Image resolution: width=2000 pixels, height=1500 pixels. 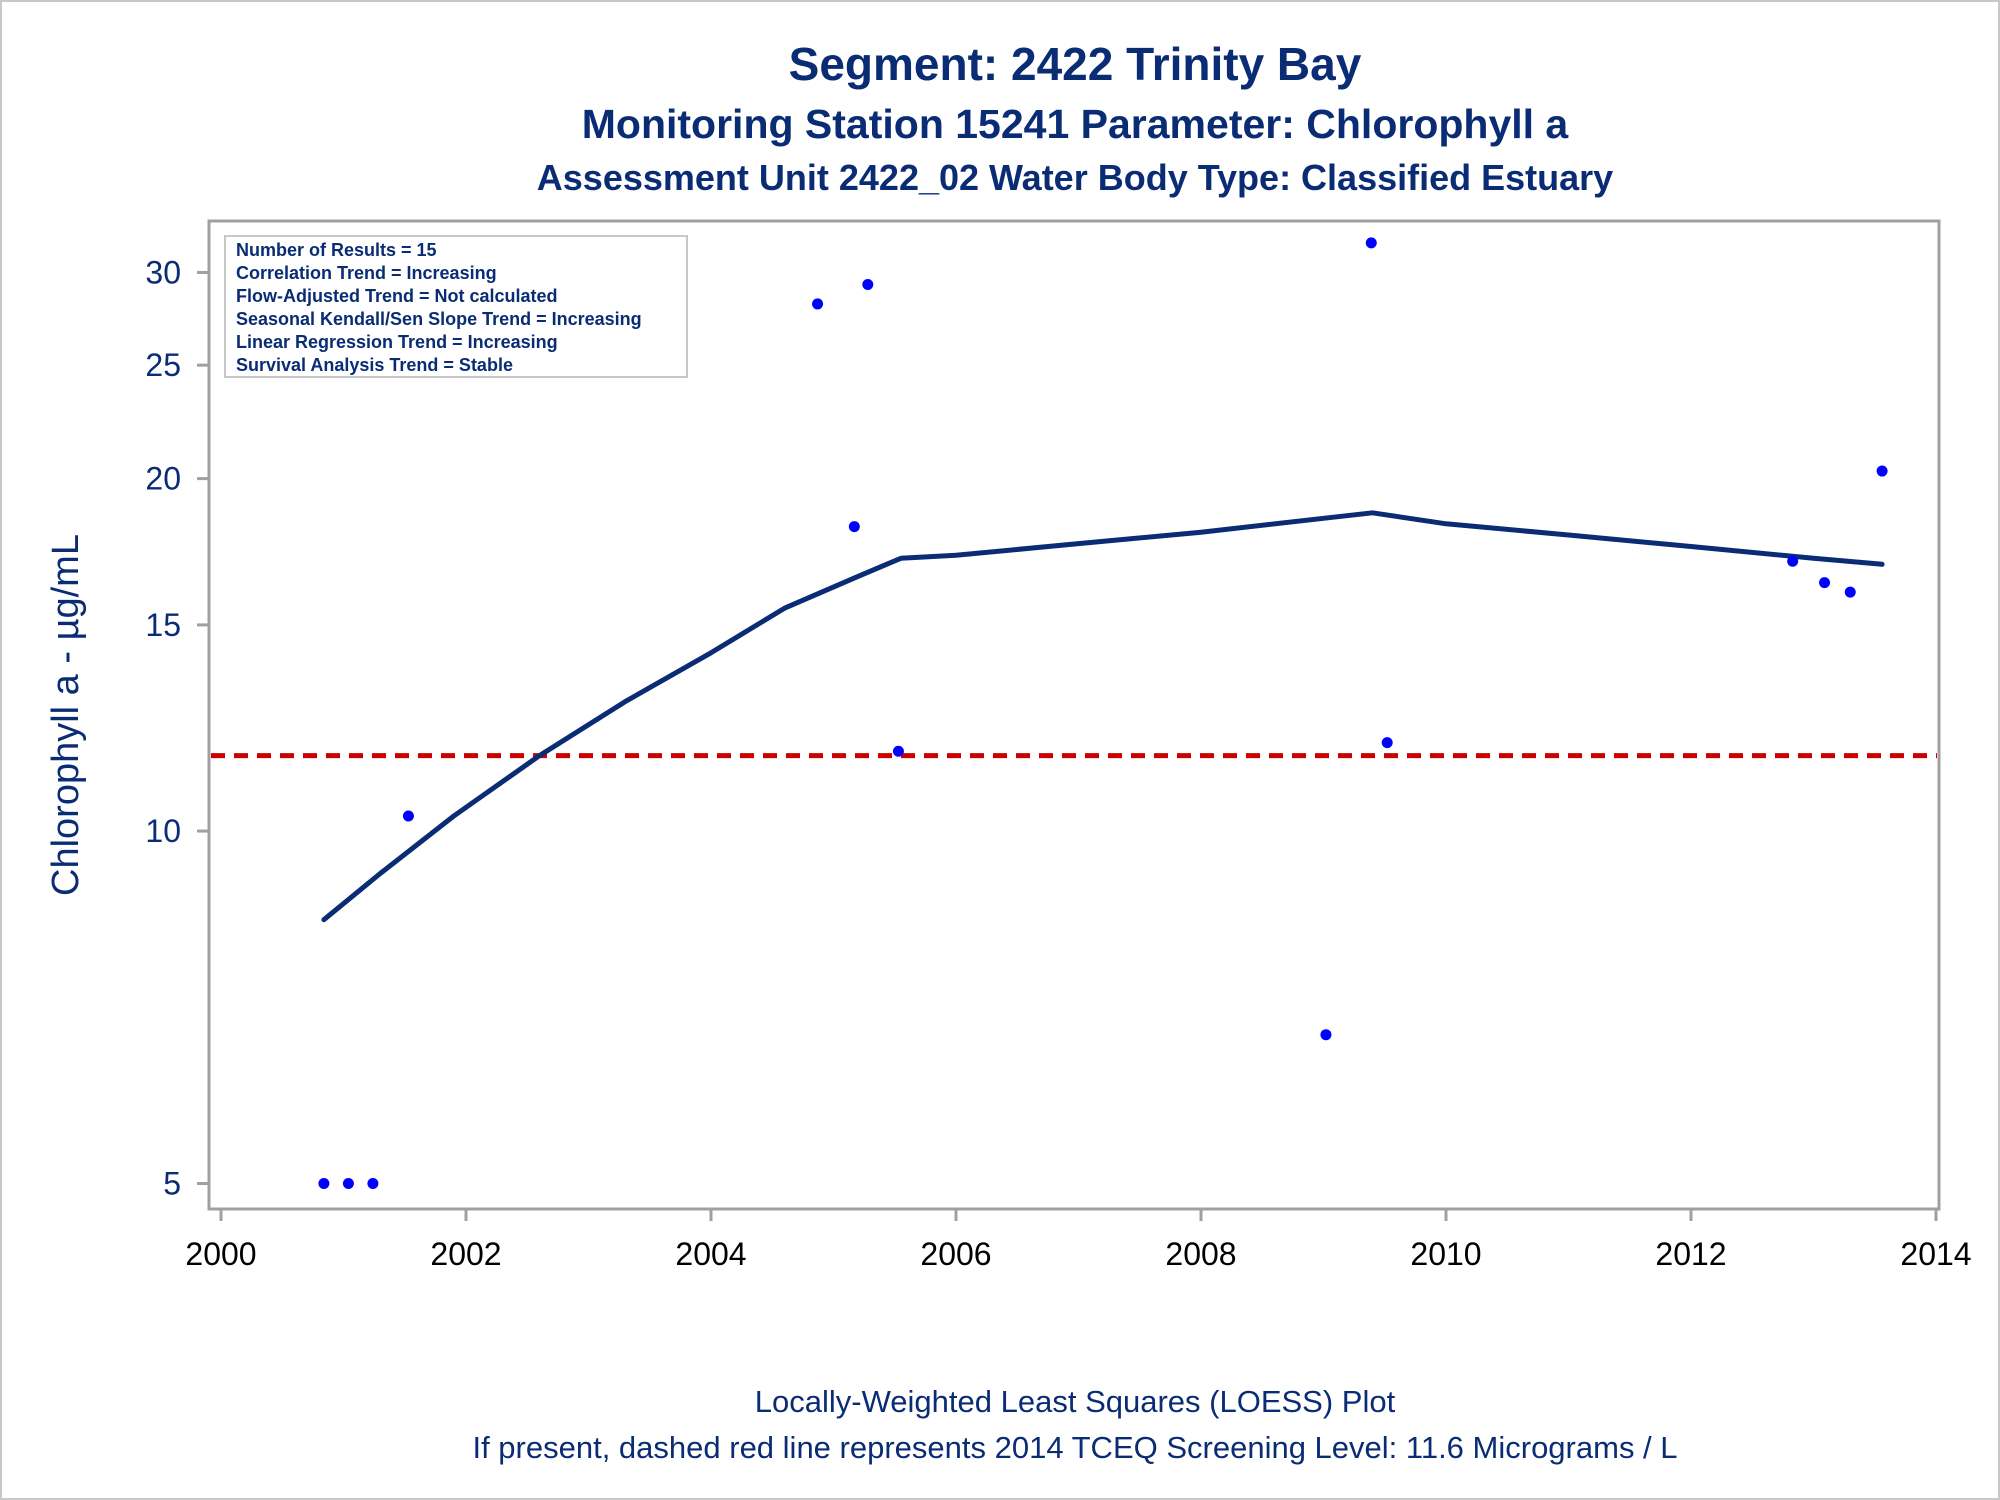 What do you see at coordinates (955, 1254) in the screenshot?
I see `x-tick-label: 2006` at bounding box center [955, 1254].